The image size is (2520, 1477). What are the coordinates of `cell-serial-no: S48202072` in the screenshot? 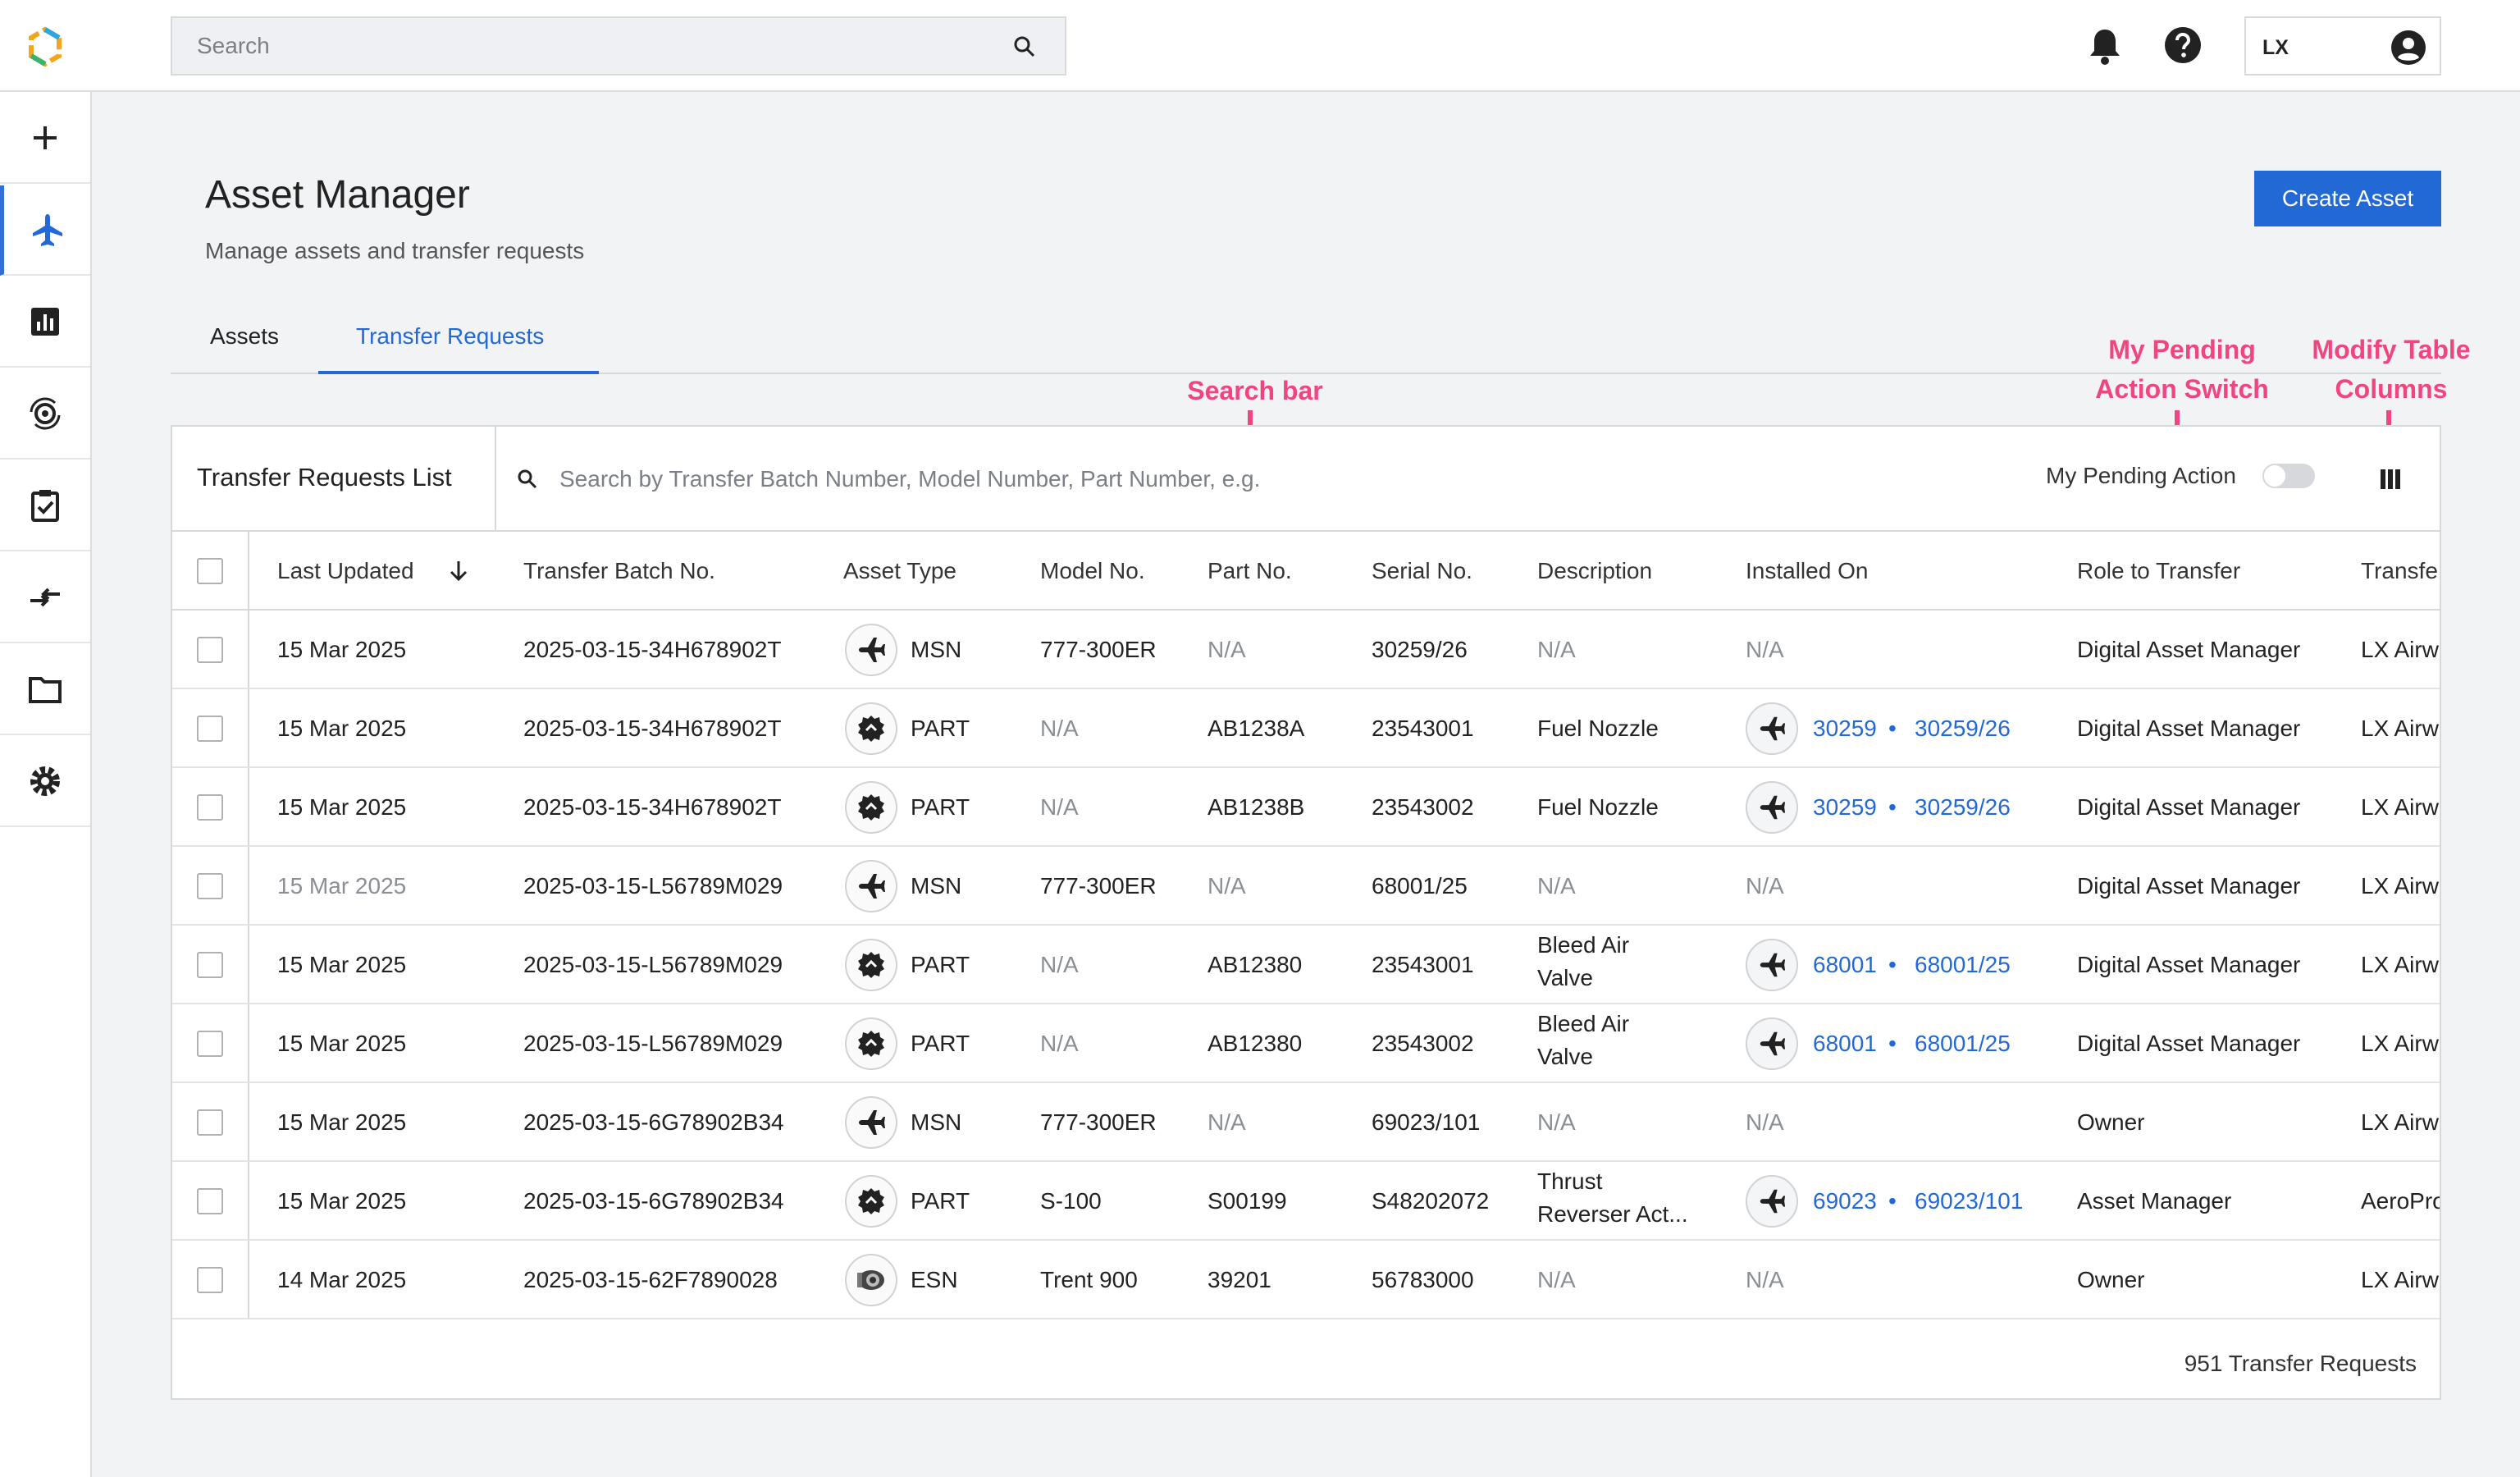 It's located at (1431, 1201).